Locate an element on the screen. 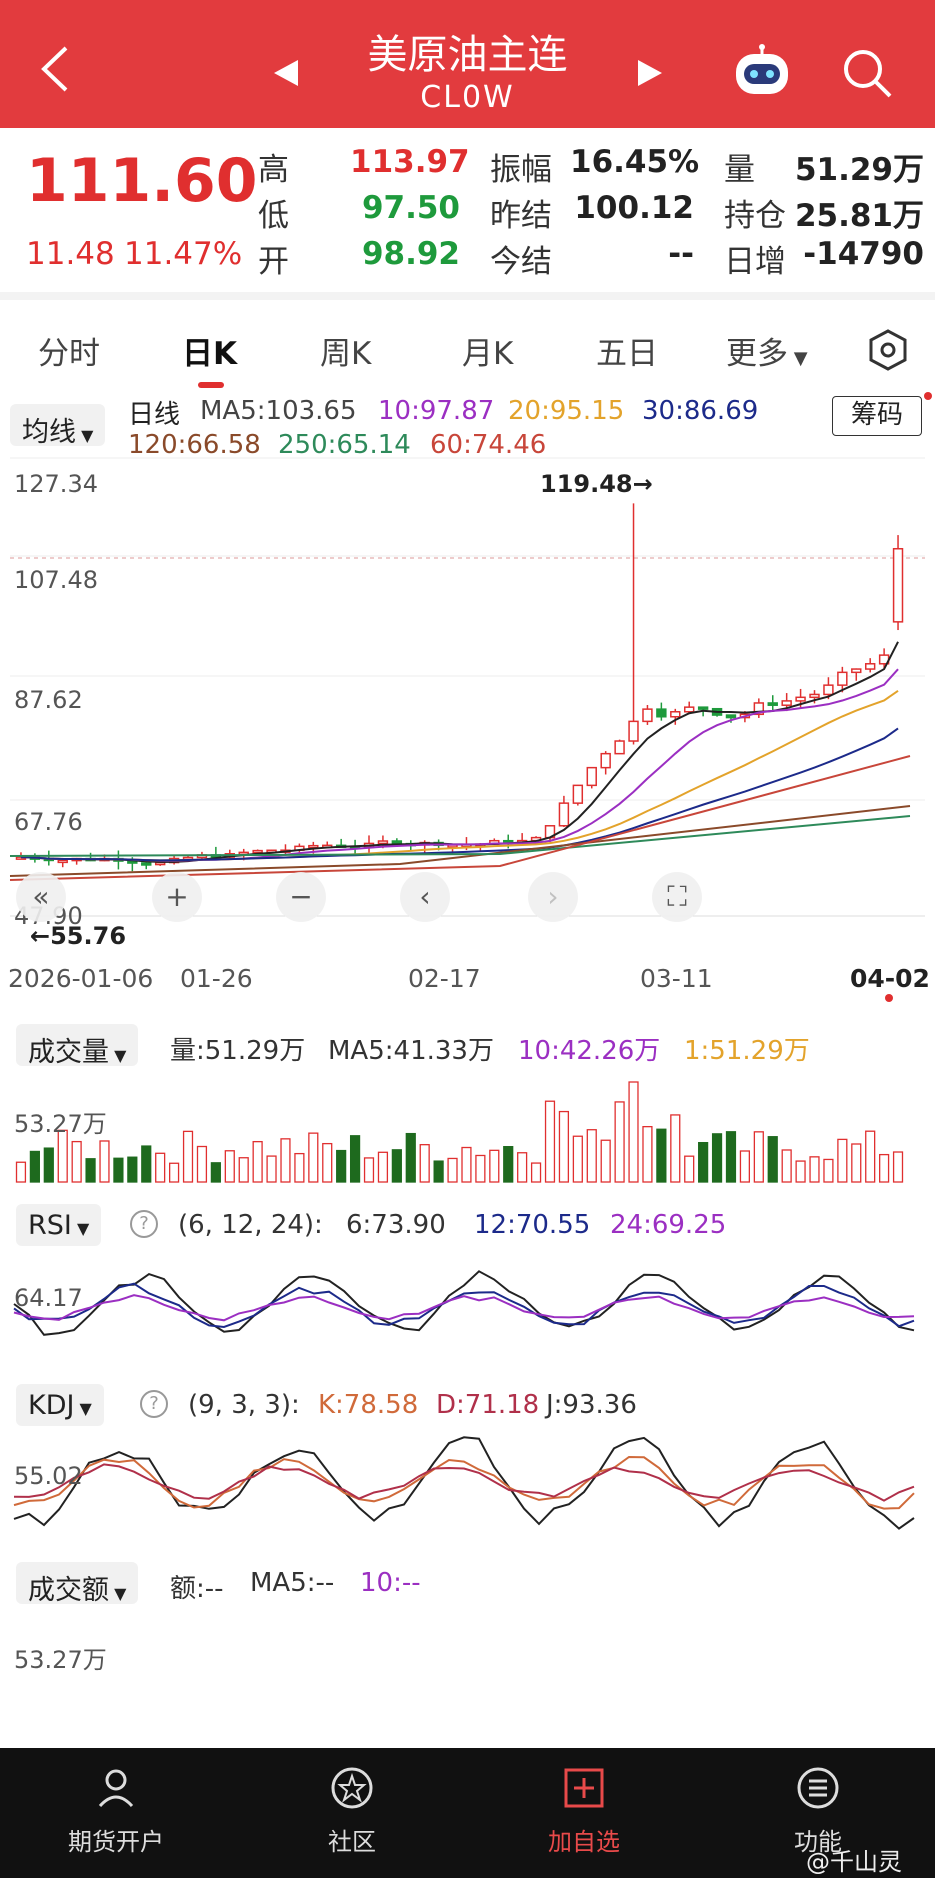 This screenshot has height=1878, width=935. indicator-selector-rsi: RSI ▼ is located at coordinates (59, 1225).